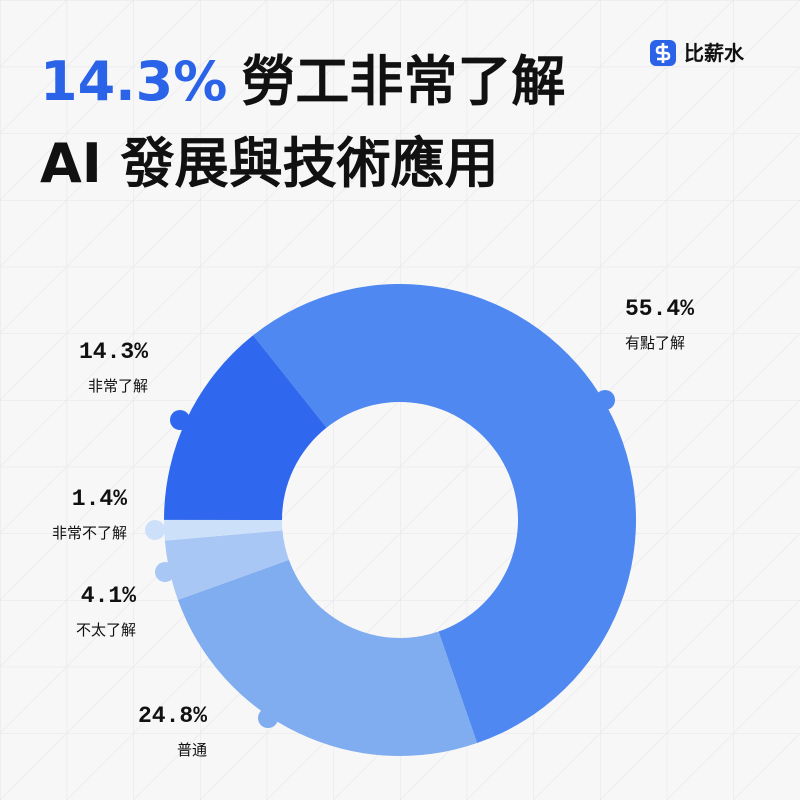 This screenshot has width=800, height=800. What do you see at coordinates (133, 81) in the screenshot?
I see `title-highlight: 14.3%` at bounding box center [133, 81].